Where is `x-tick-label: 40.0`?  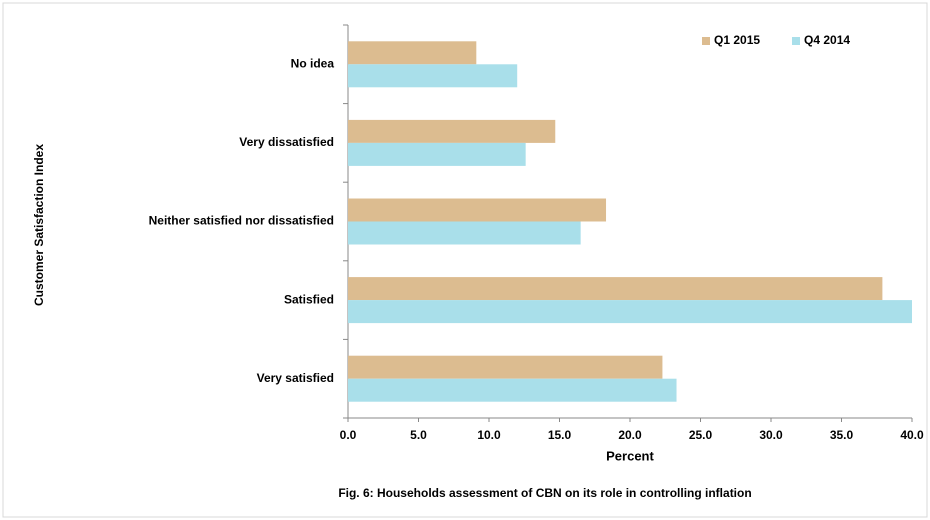 x-tick-label: 40.0 is located at coordinates (912, 435).